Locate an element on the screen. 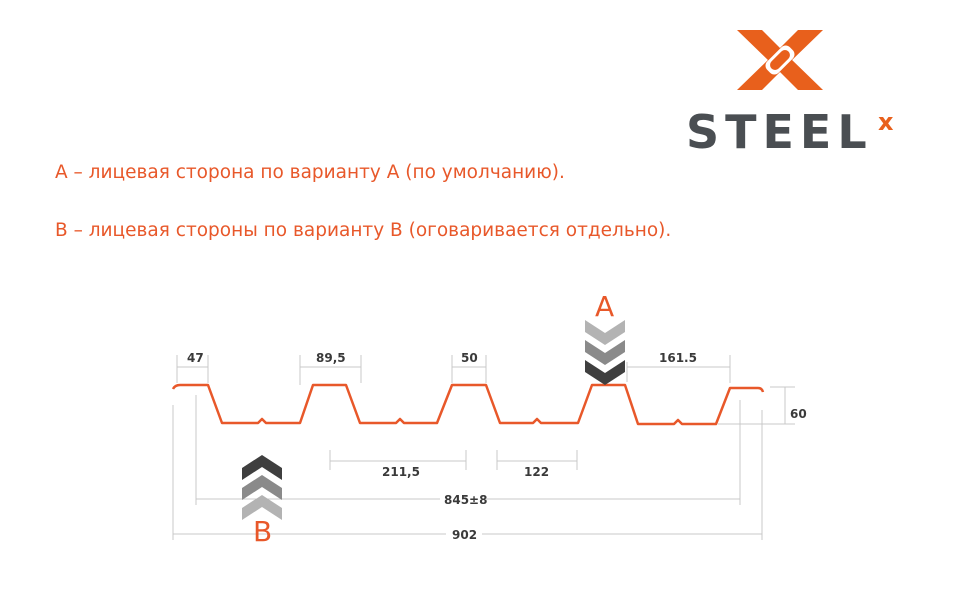 The image size is (970, 597). steelx-logo: STEEL x is located at coordinates (790, 94).